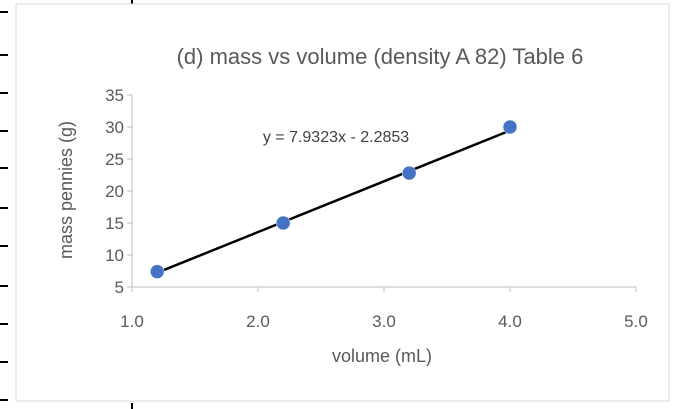  What do you see at coordinates (114, 159) in the screenshot?
I see `y-tick-label: 25` at bounding box center [114, 159].